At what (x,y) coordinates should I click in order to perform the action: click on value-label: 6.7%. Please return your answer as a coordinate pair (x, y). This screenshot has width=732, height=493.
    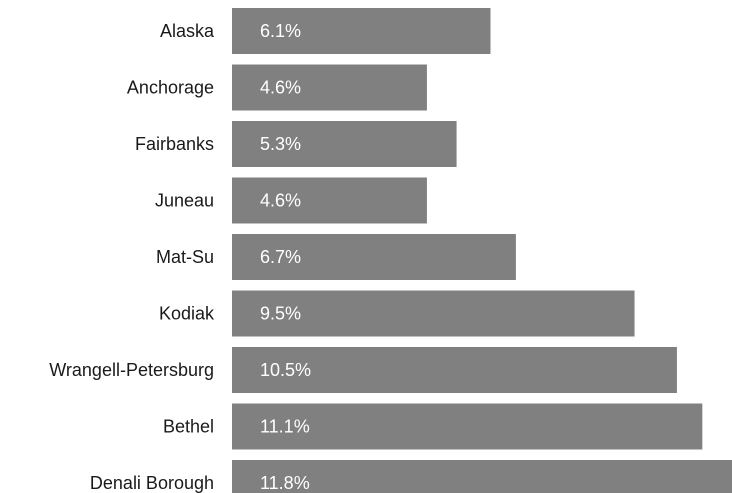
    Looking at the image, I should click on (280, 257).